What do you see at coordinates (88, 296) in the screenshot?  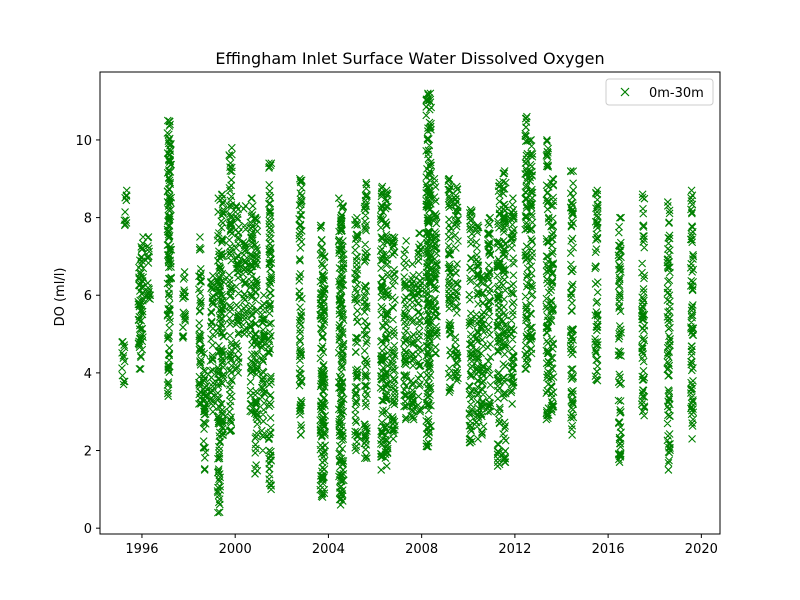 I see `y-tick-label: 6` at bounding box center [88, 296].